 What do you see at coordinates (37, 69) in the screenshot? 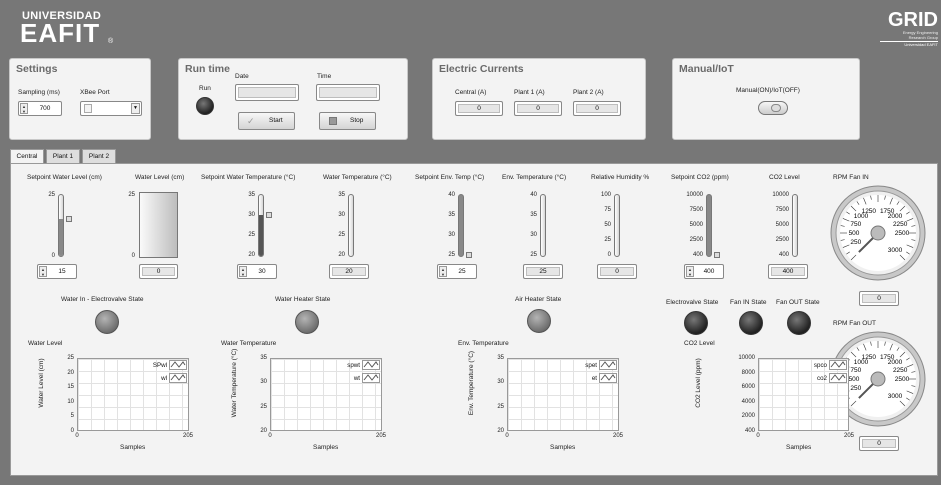
I see `settings-title: Settings` at bounding box center [37, 69].